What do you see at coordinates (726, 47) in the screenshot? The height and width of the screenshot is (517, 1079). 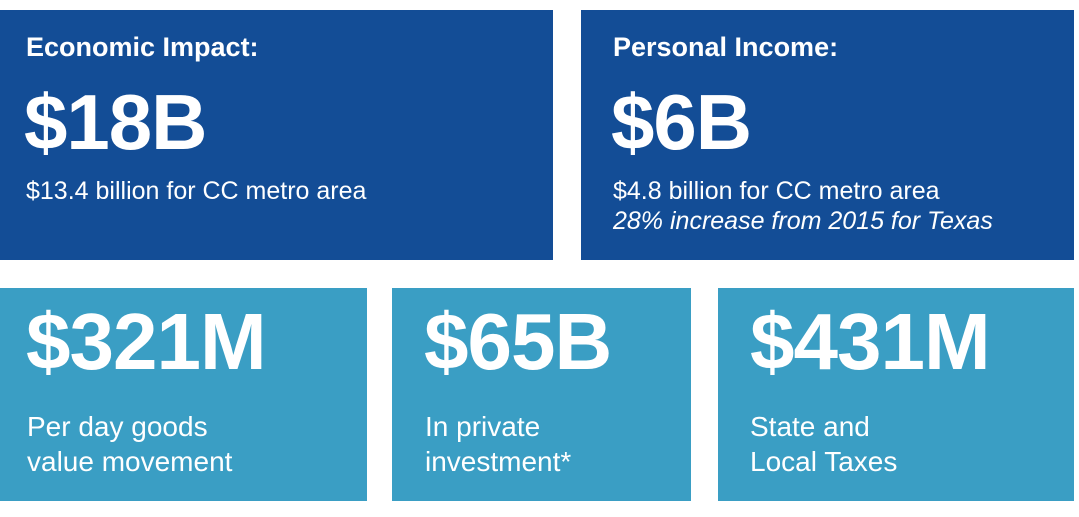 I see `personal-income-label: Personal Income:` at bounding box center [726, 47].